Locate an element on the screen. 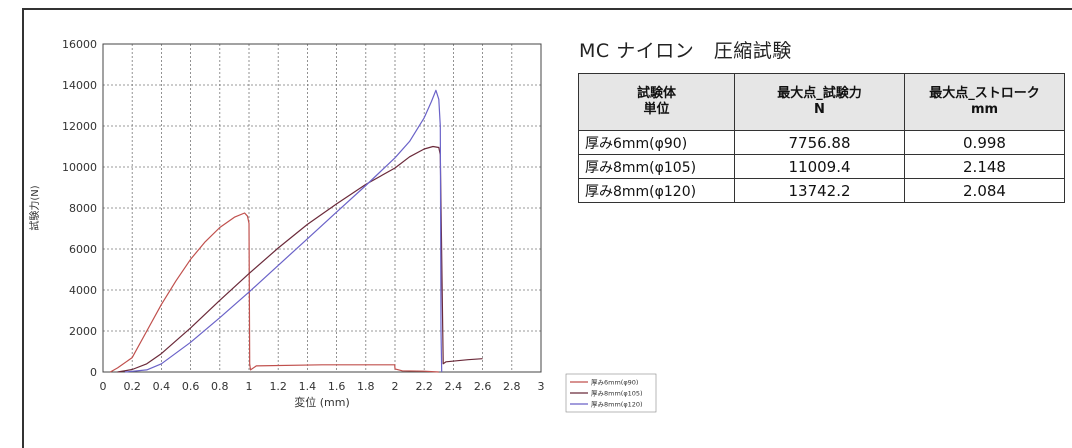 This screenshot has width=1072, height=448. header-specimen-label: 試験体 is located at coordinates (656, 93).